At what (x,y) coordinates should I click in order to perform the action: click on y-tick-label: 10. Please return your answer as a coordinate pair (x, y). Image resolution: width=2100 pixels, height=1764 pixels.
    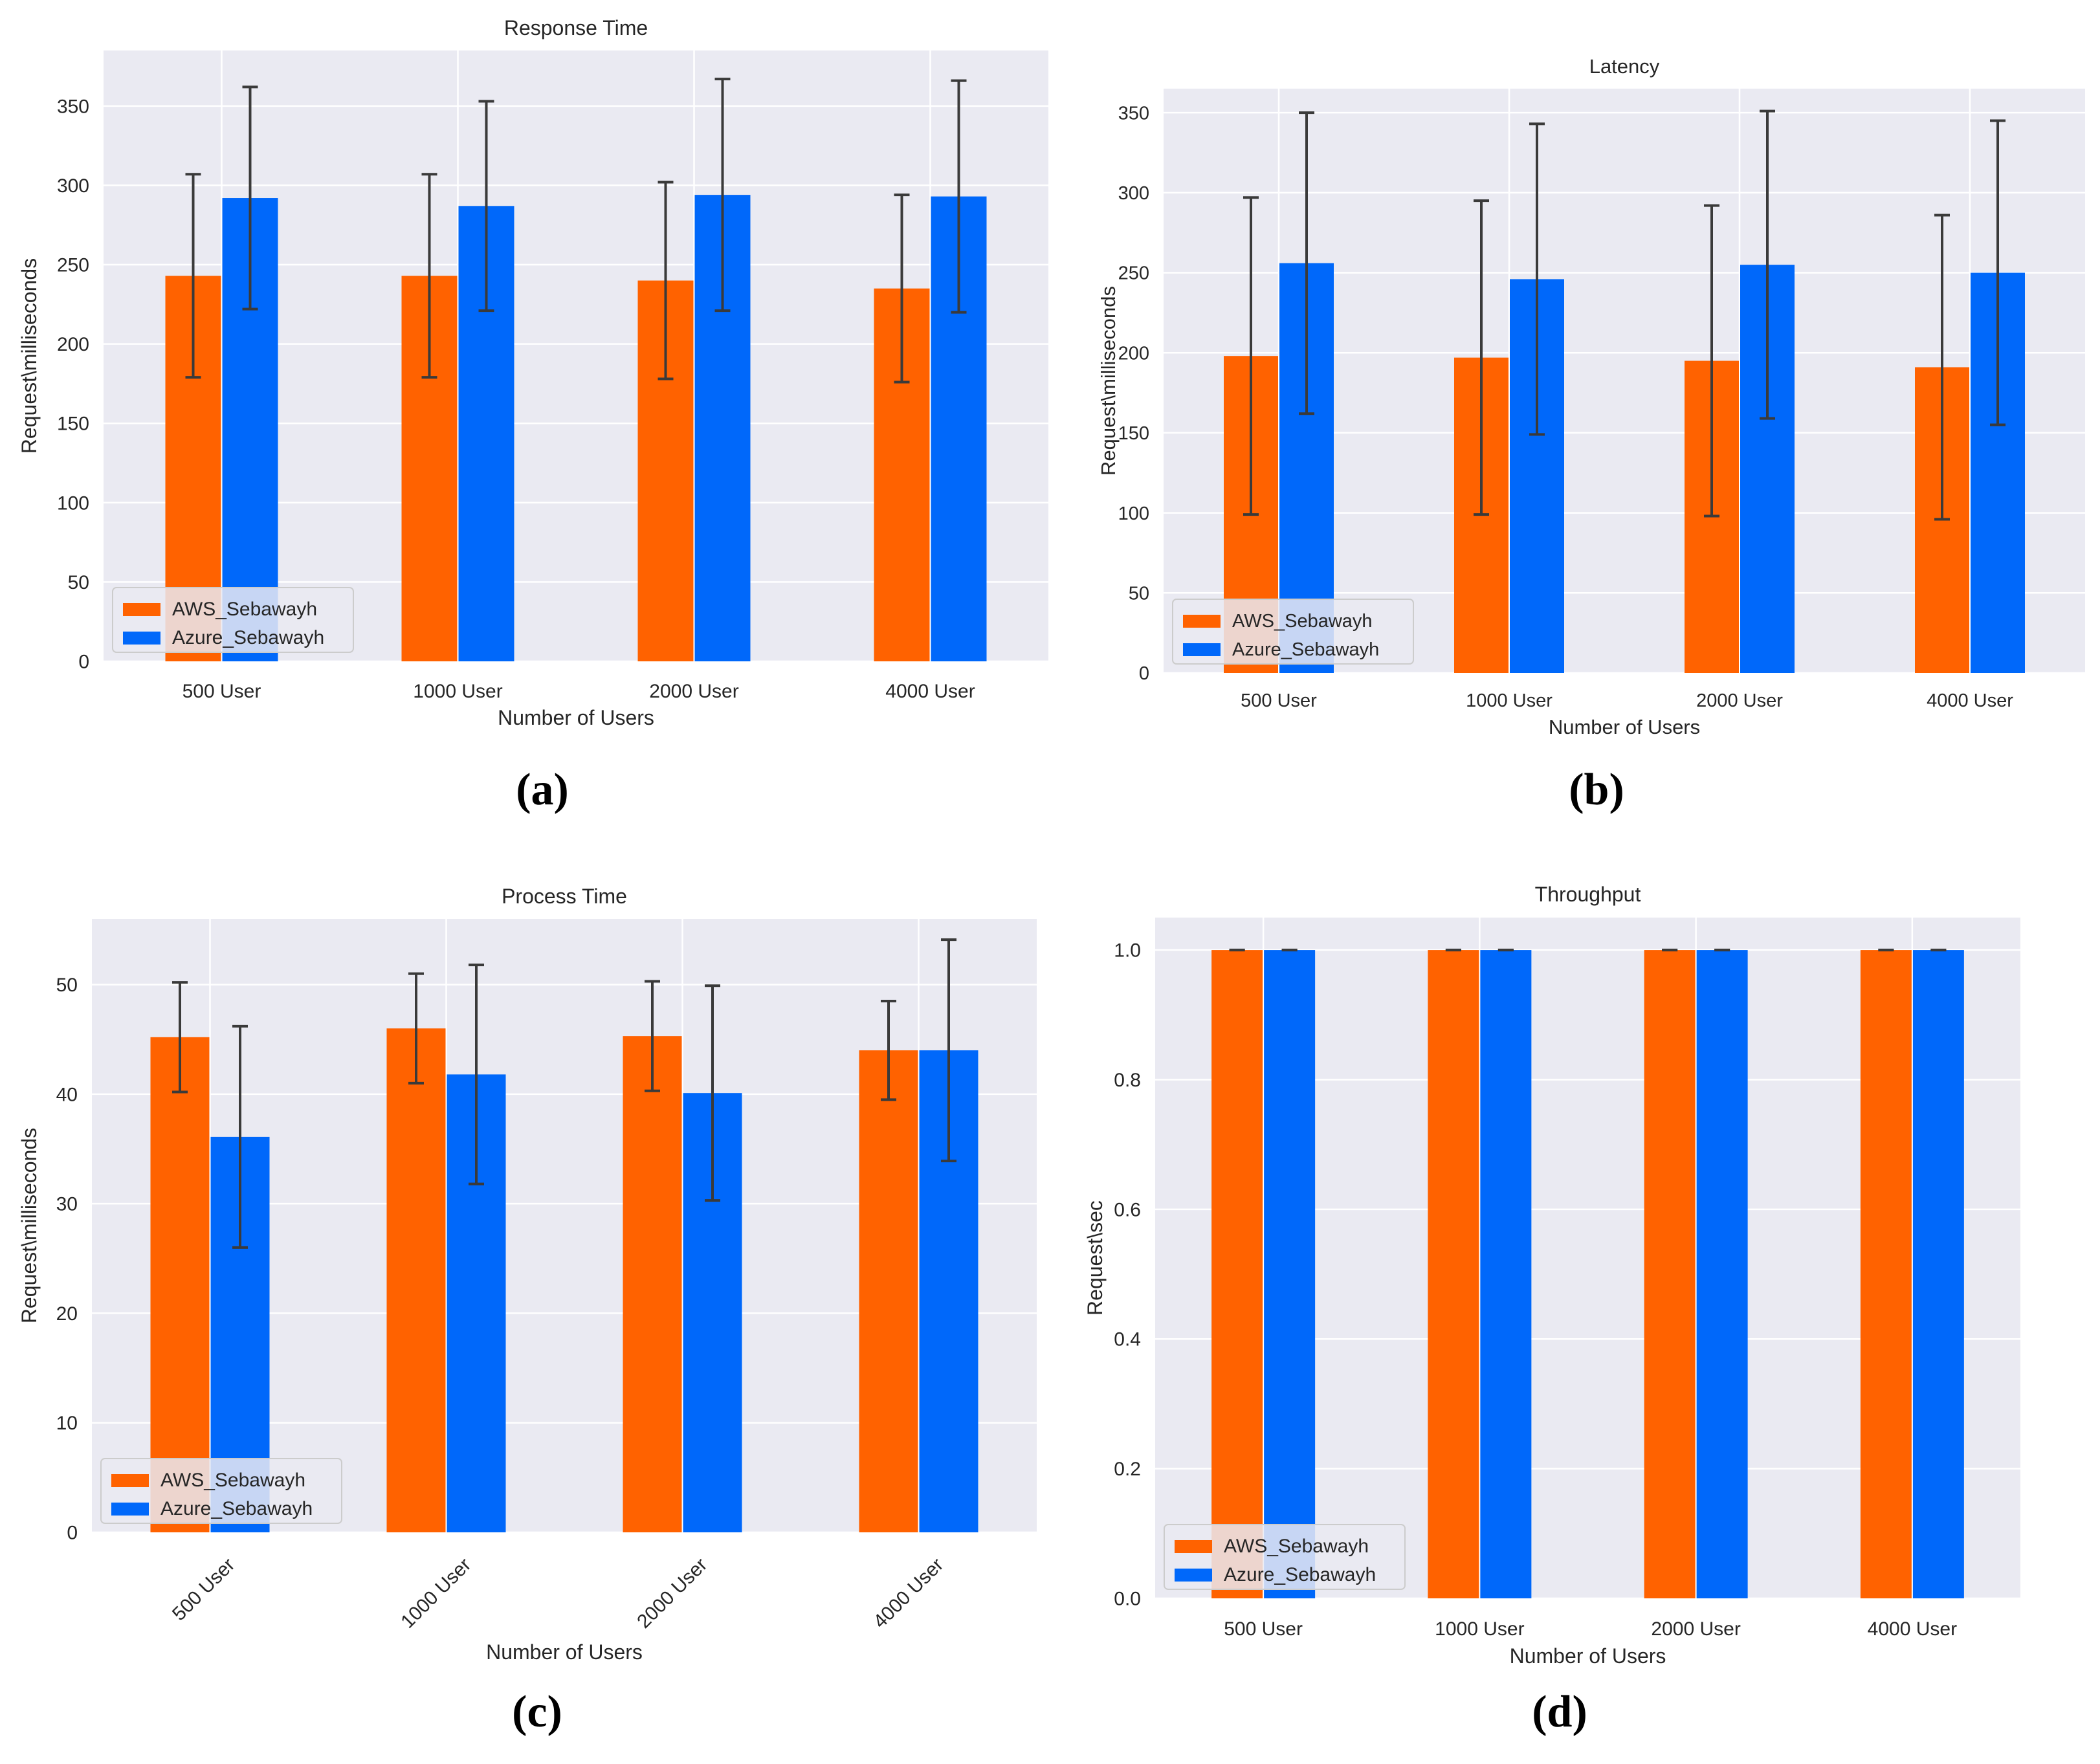
    Looking at the image, I should click on (67, 1423).